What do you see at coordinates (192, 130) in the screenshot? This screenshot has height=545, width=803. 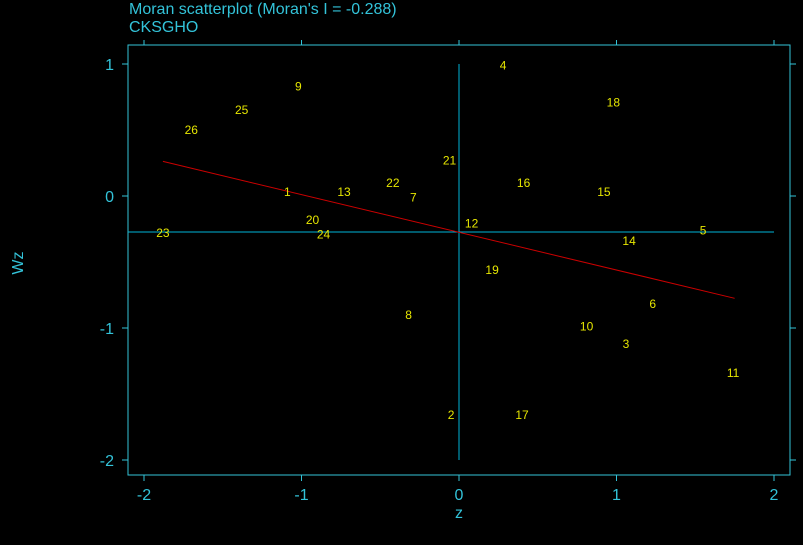 I see `point-label-26: 26` at bounding box center [192, 130].